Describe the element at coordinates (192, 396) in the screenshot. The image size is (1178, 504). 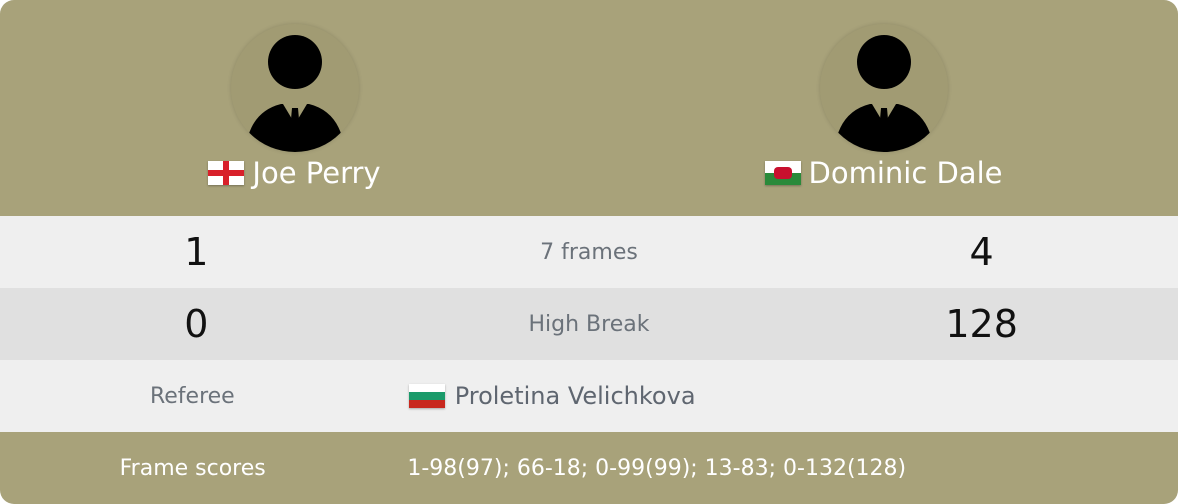
I see `referee-label: Referee` at that location.